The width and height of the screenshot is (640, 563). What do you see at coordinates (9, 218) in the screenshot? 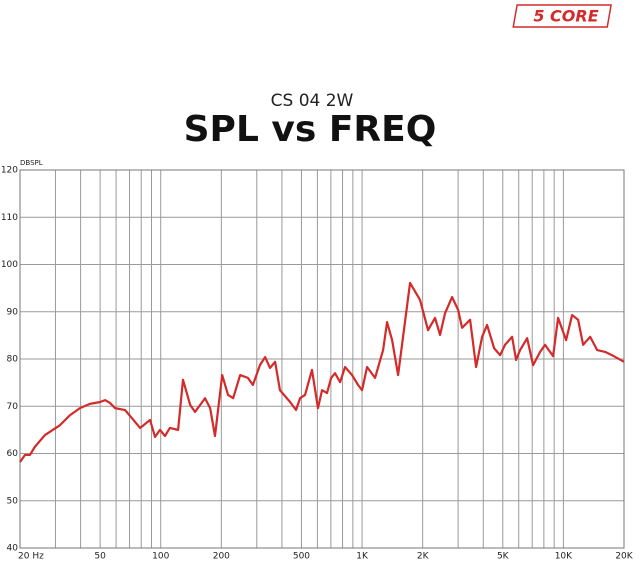
I see `y-tick-label: 110` at bounding box center [9, 218].